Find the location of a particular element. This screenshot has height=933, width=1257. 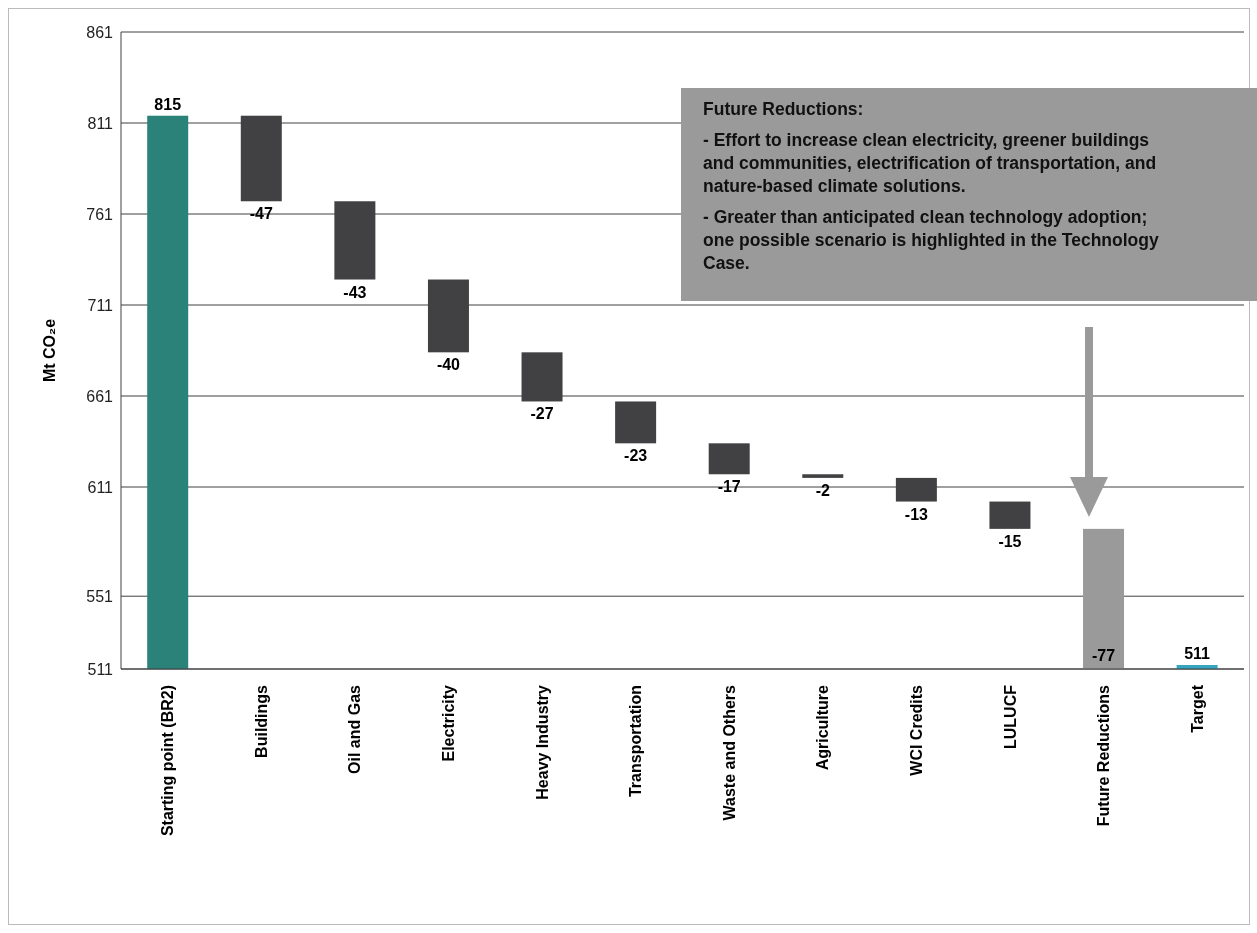

y-tick-label: 551 is located at coordinates (100, 596).